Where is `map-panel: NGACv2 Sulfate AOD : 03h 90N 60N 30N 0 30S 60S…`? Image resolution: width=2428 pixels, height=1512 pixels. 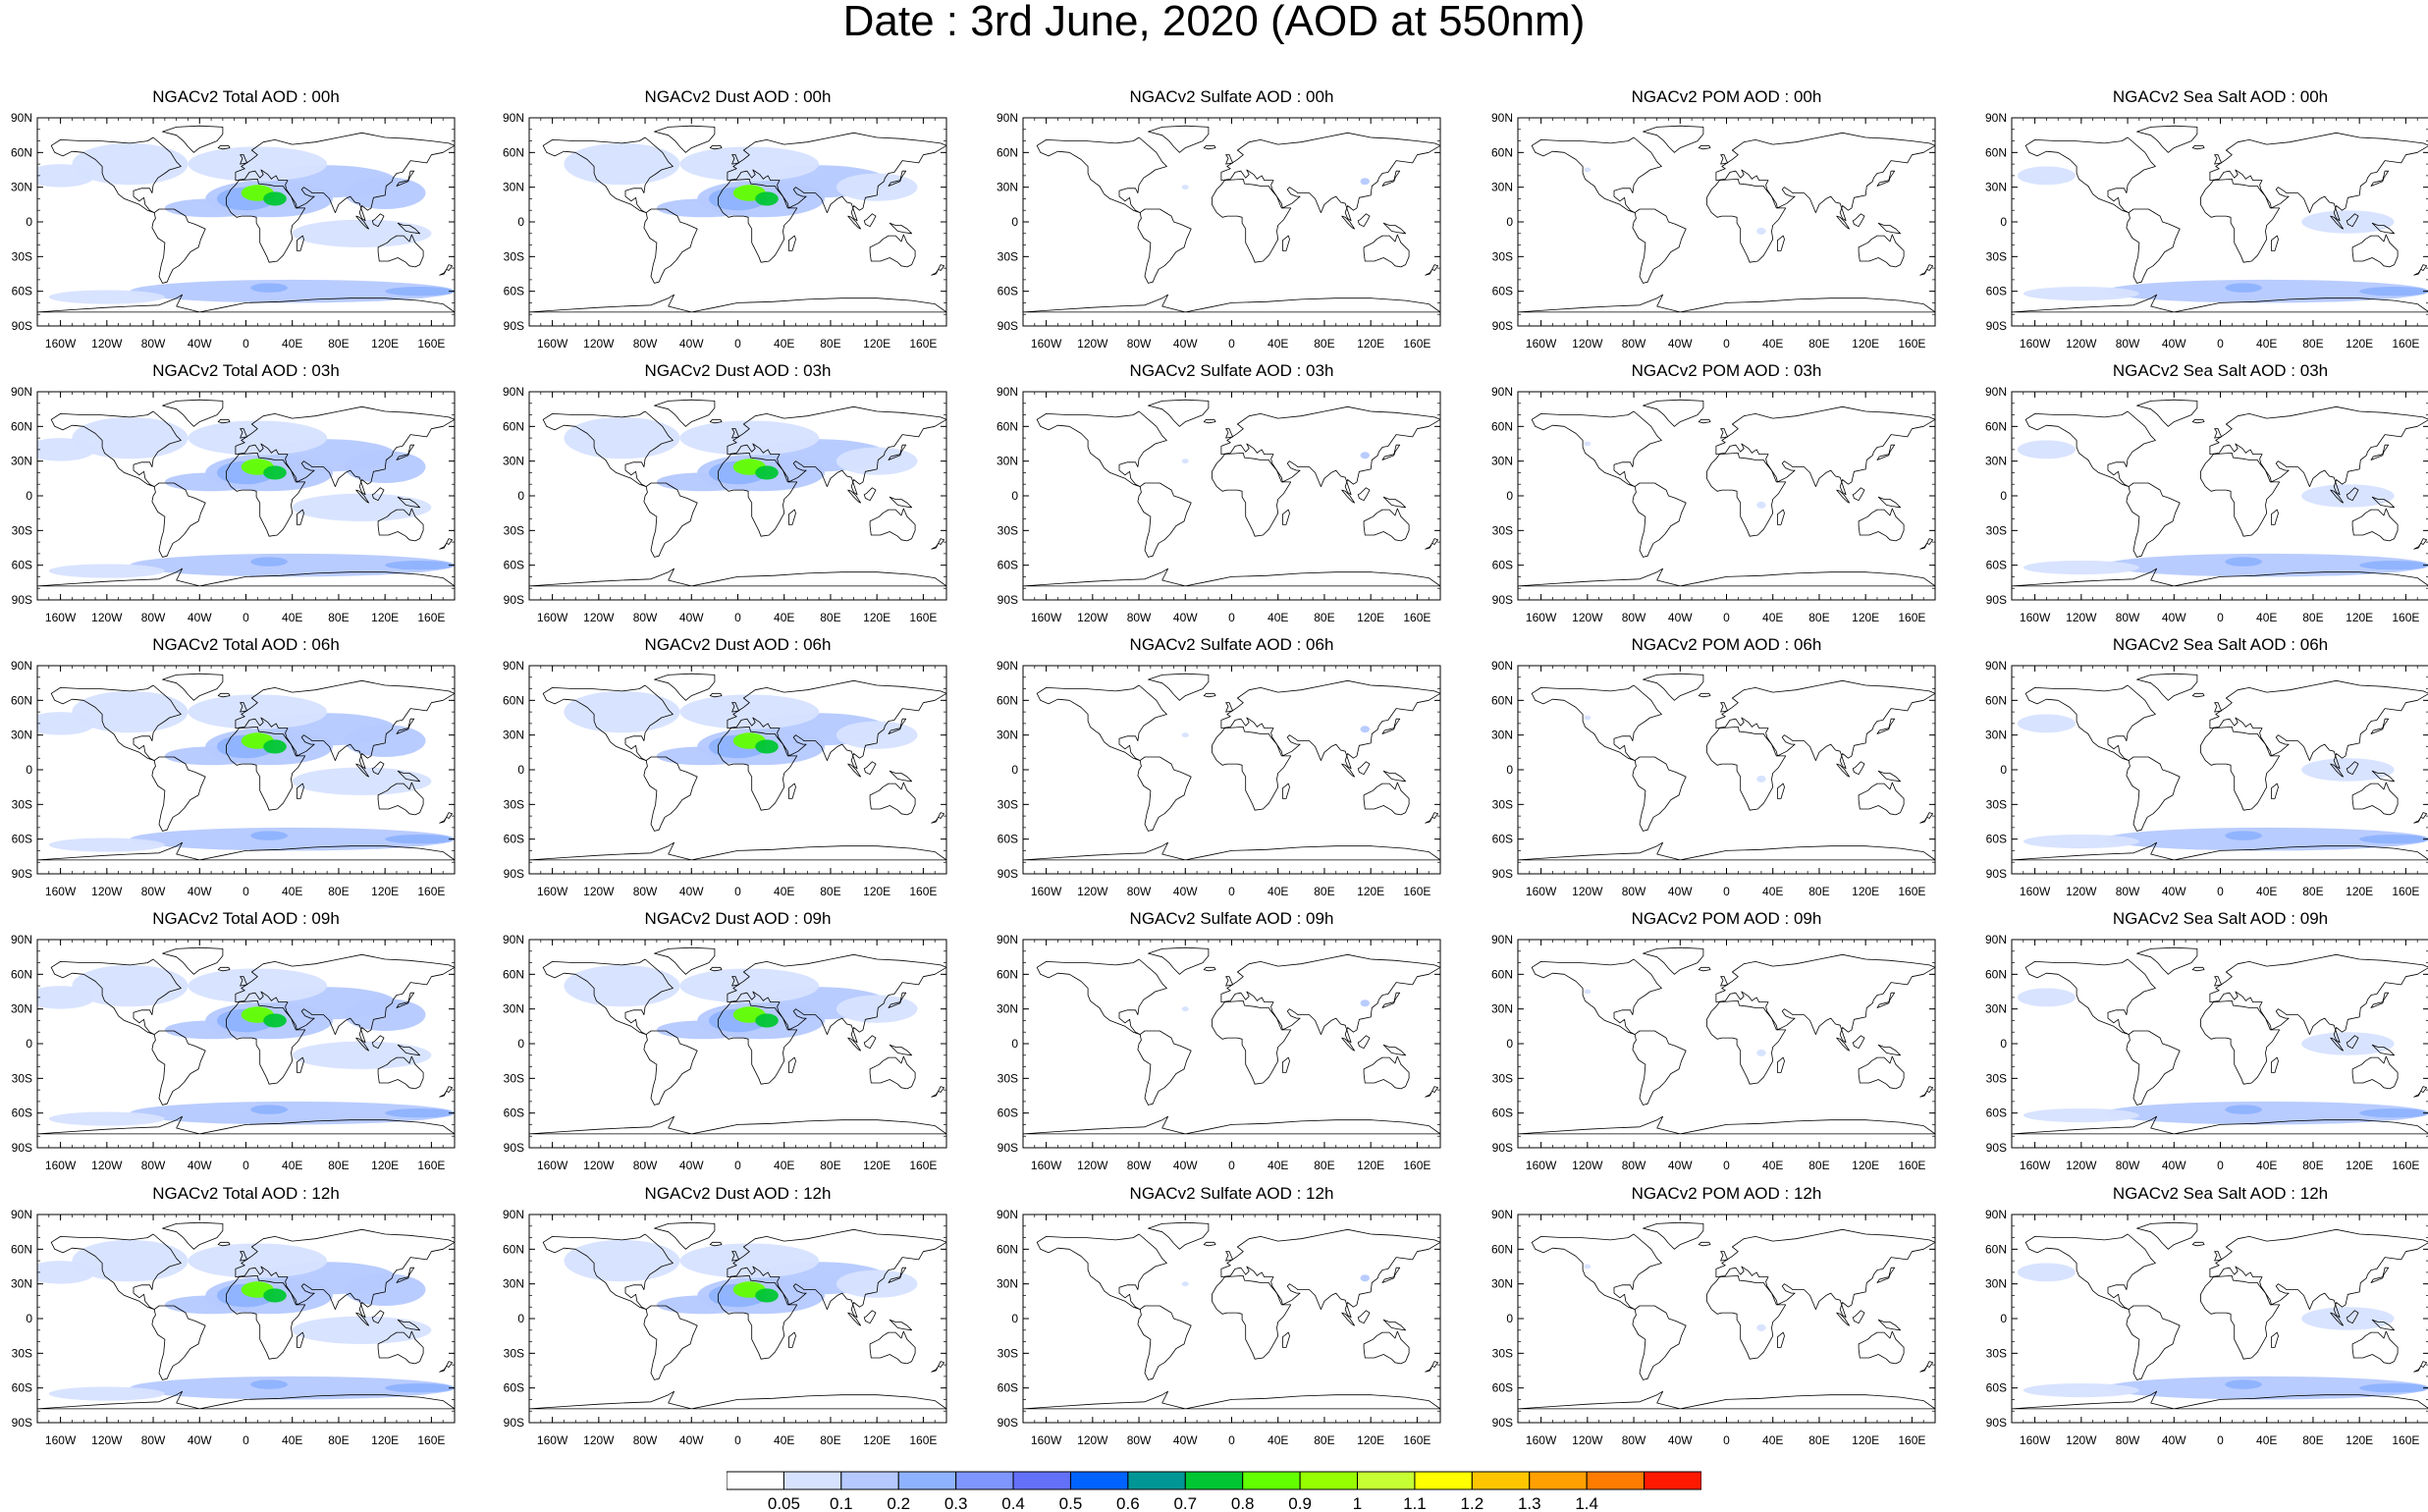
map-panel: NGACv2 Sulfate AOD : 03h 90N 60N 30N 0 30S 60S… is located at coordinates (1234, 496).